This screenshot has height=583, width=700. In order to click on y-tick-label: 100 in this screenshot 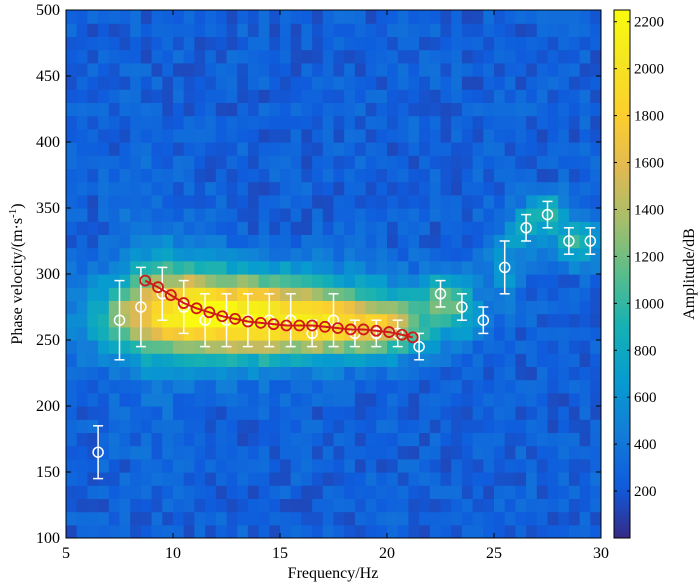, I will do `click(48, 538)`.